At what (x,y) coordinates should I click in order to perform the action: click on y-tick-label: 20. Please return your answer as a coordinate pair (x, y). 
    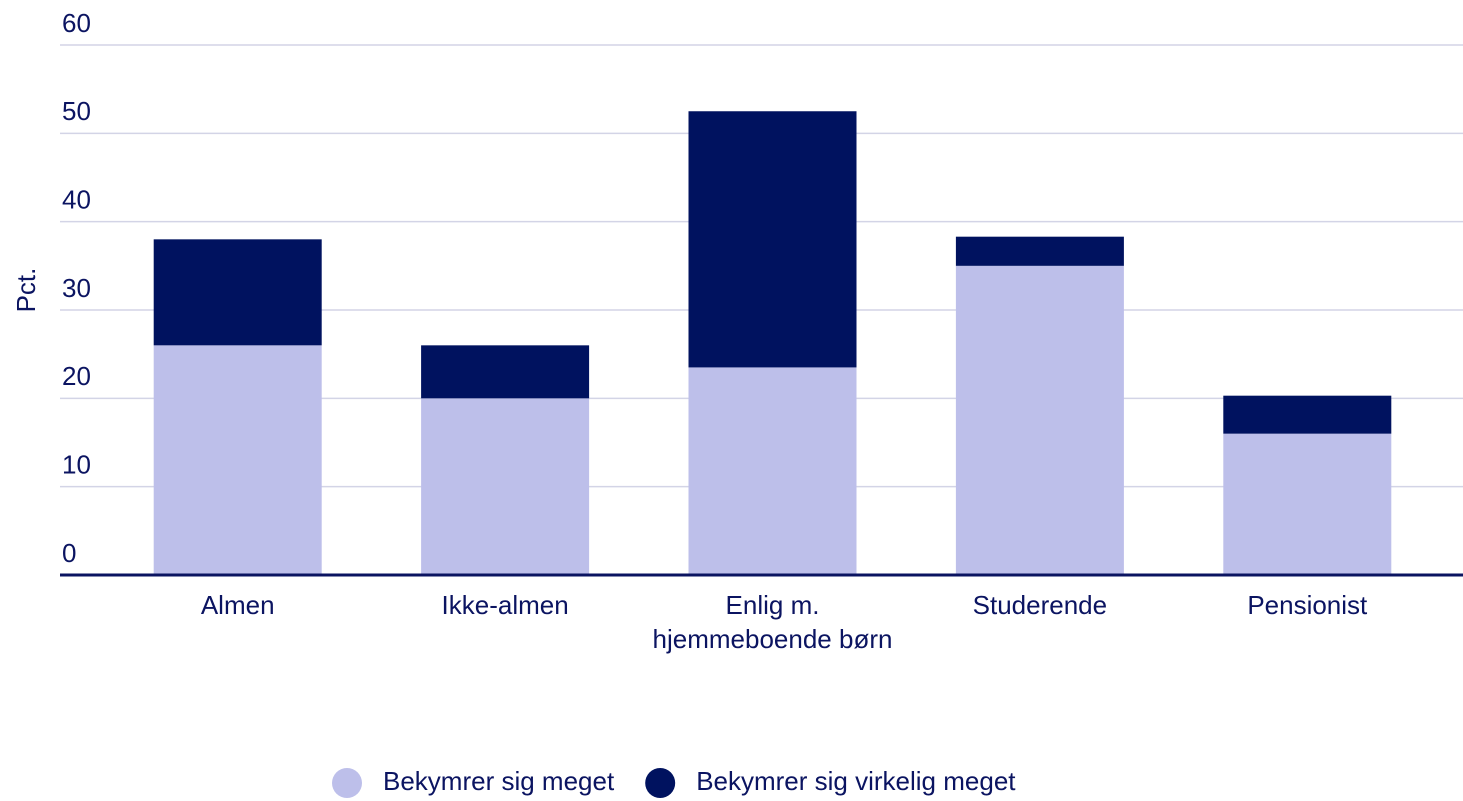
    Looking at the image, I should click on (76, 376).